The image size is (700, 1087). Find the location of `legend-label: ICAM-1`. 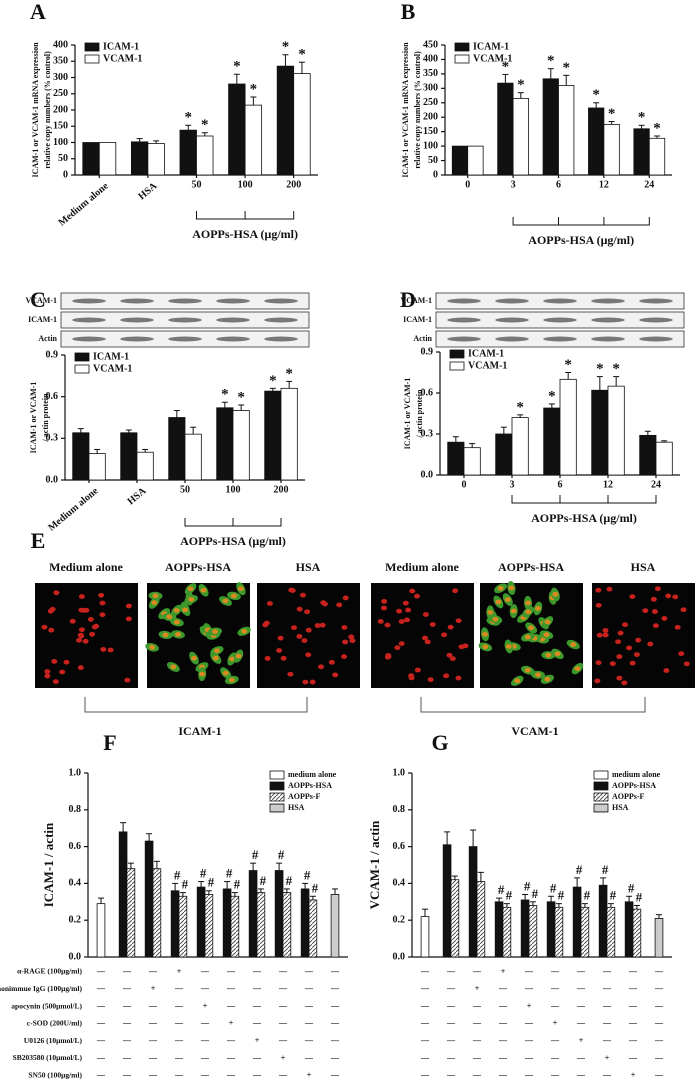

legend-label: ICAM-1 is located at coordinates (491, 46).